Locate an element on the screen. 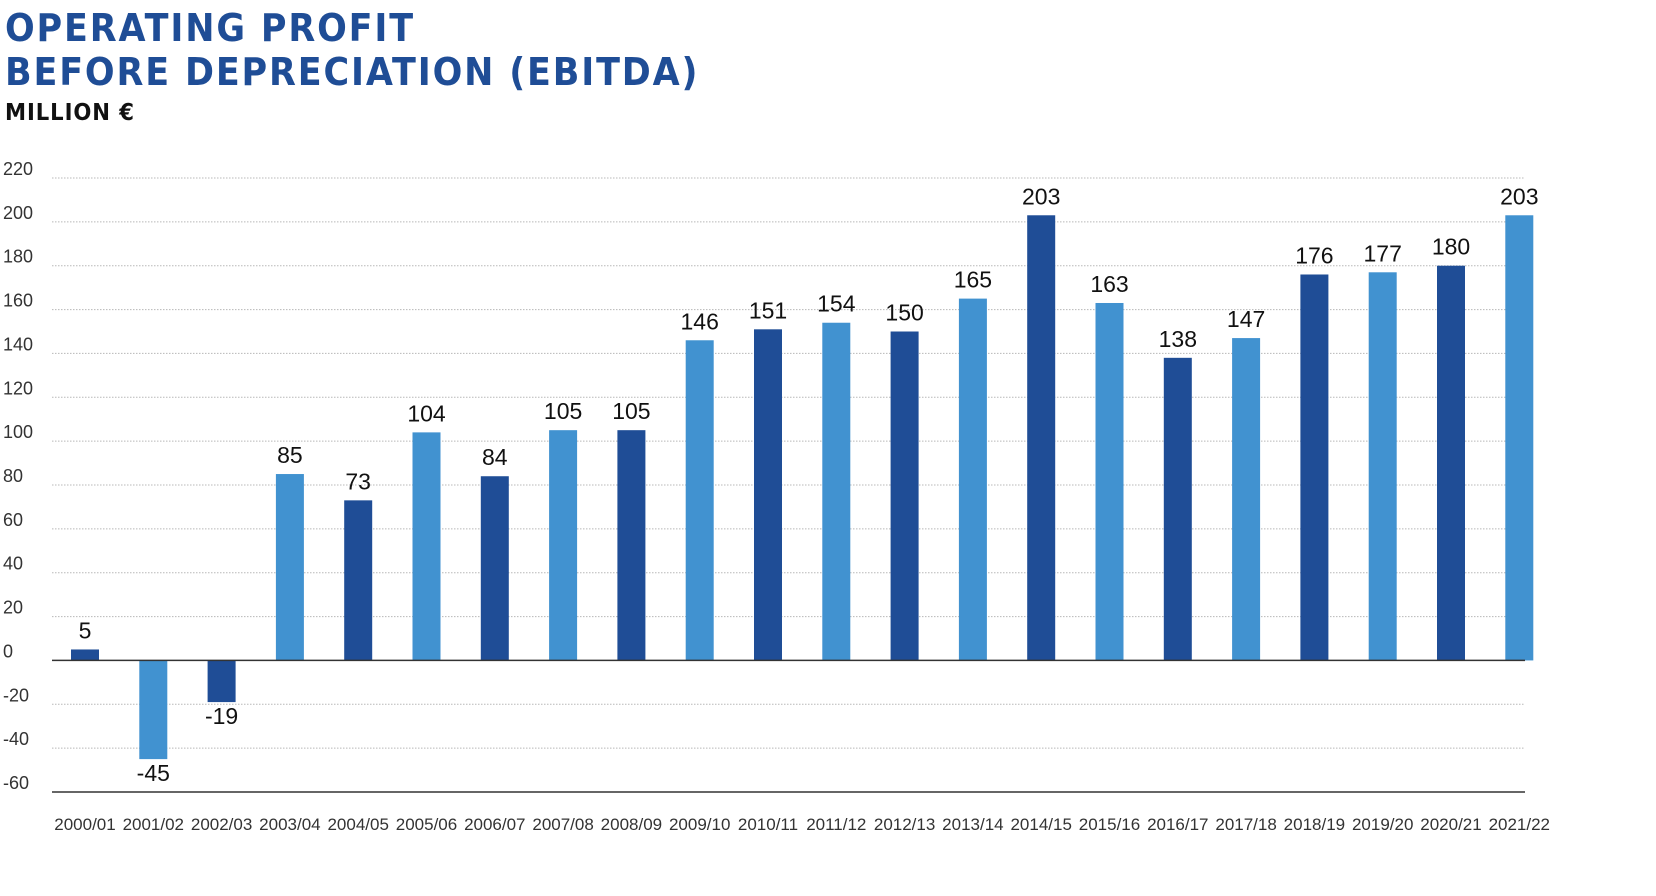  value-label: 176 is located at coordinates (1314, 255).